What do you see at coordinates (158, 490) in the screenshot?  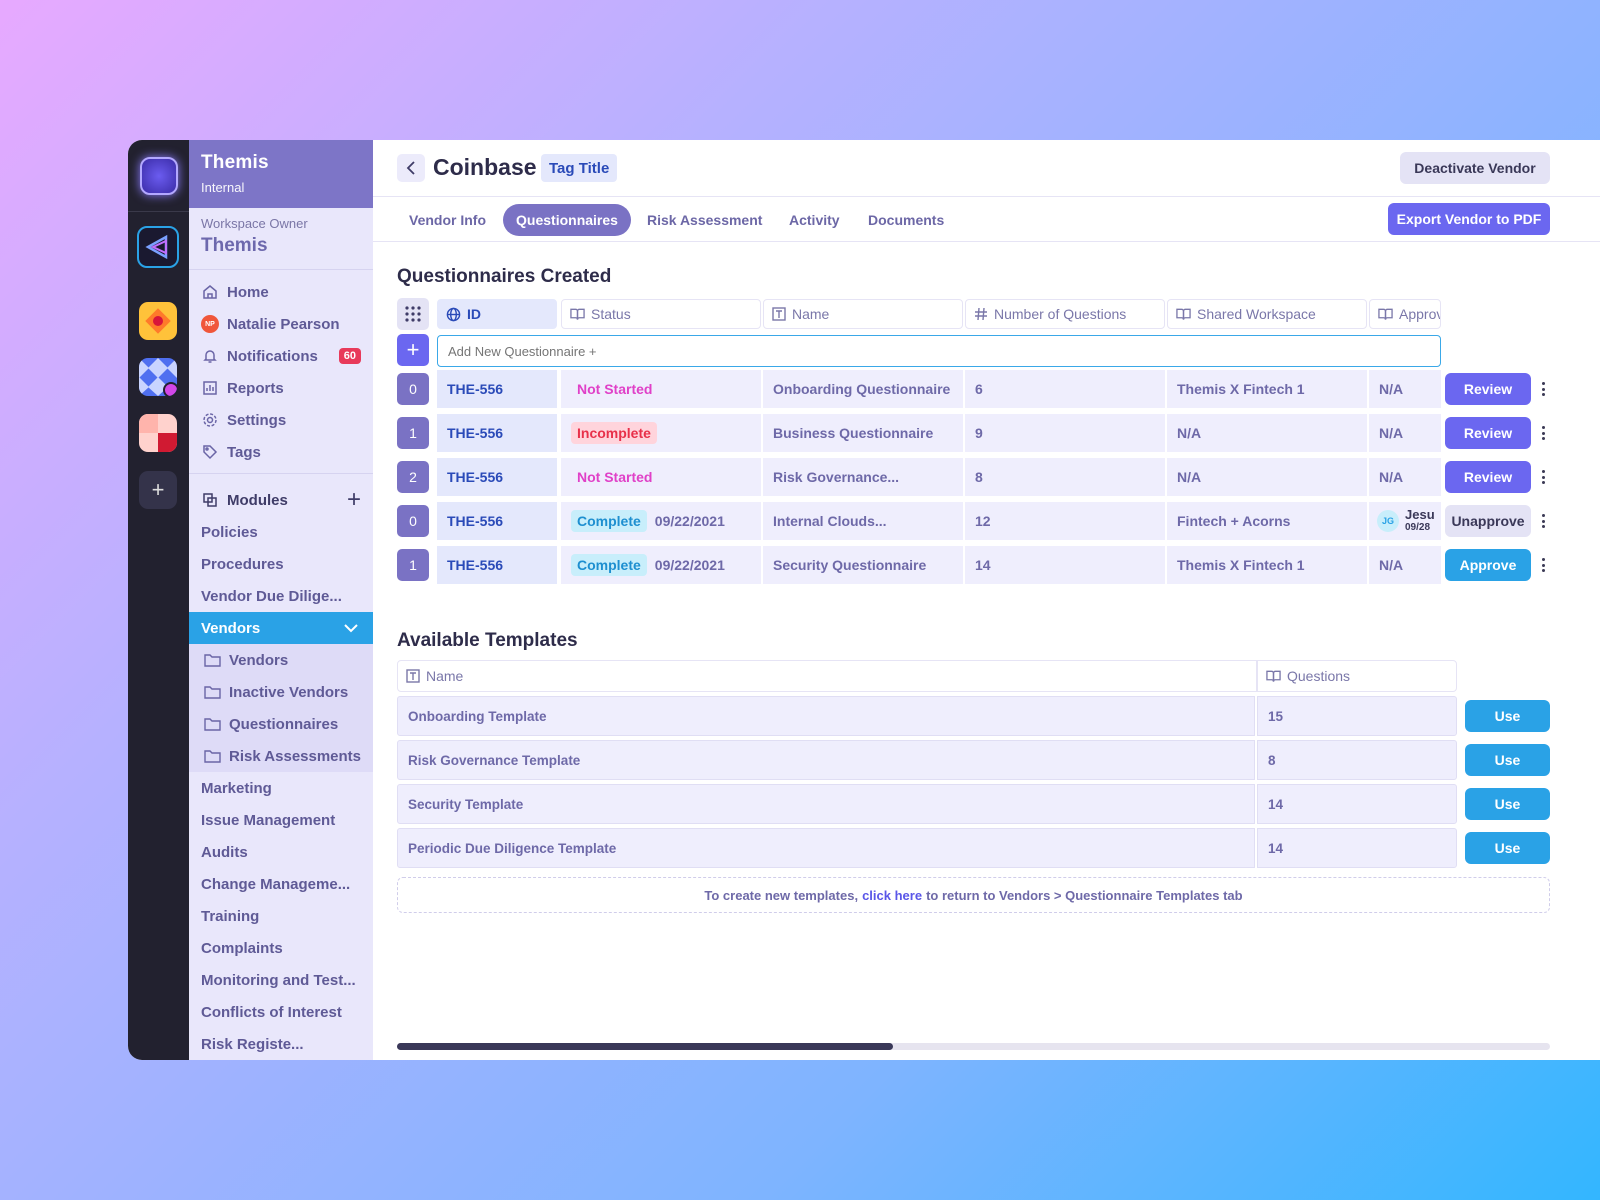 I see `add-workspace-button: +` at bounding box center [158, 490].